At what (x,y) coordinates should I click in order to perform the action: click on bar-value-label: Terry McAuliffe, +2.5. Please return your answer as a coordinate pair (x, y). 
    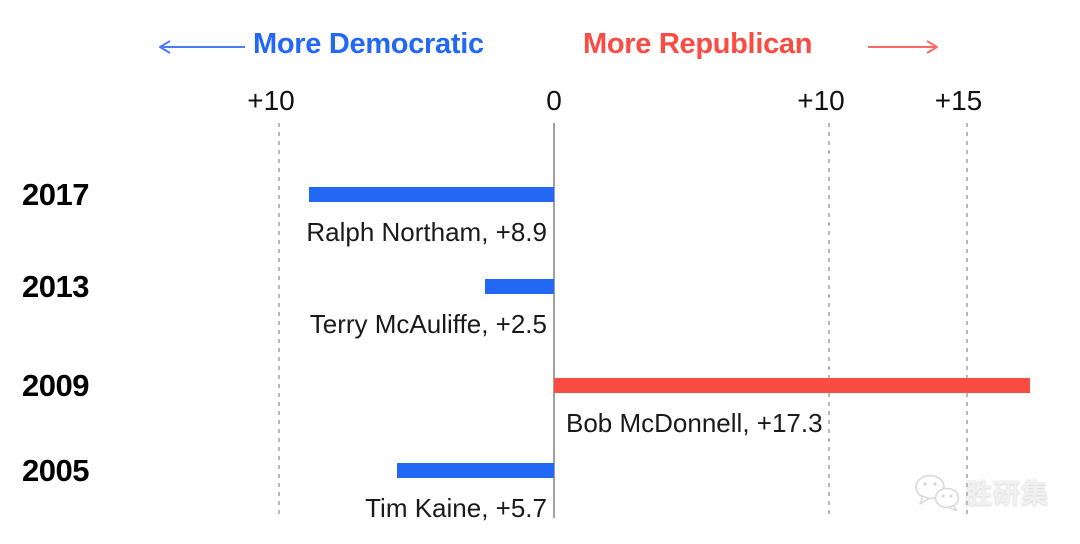
    Looking at the image, I should click on (428, 324).